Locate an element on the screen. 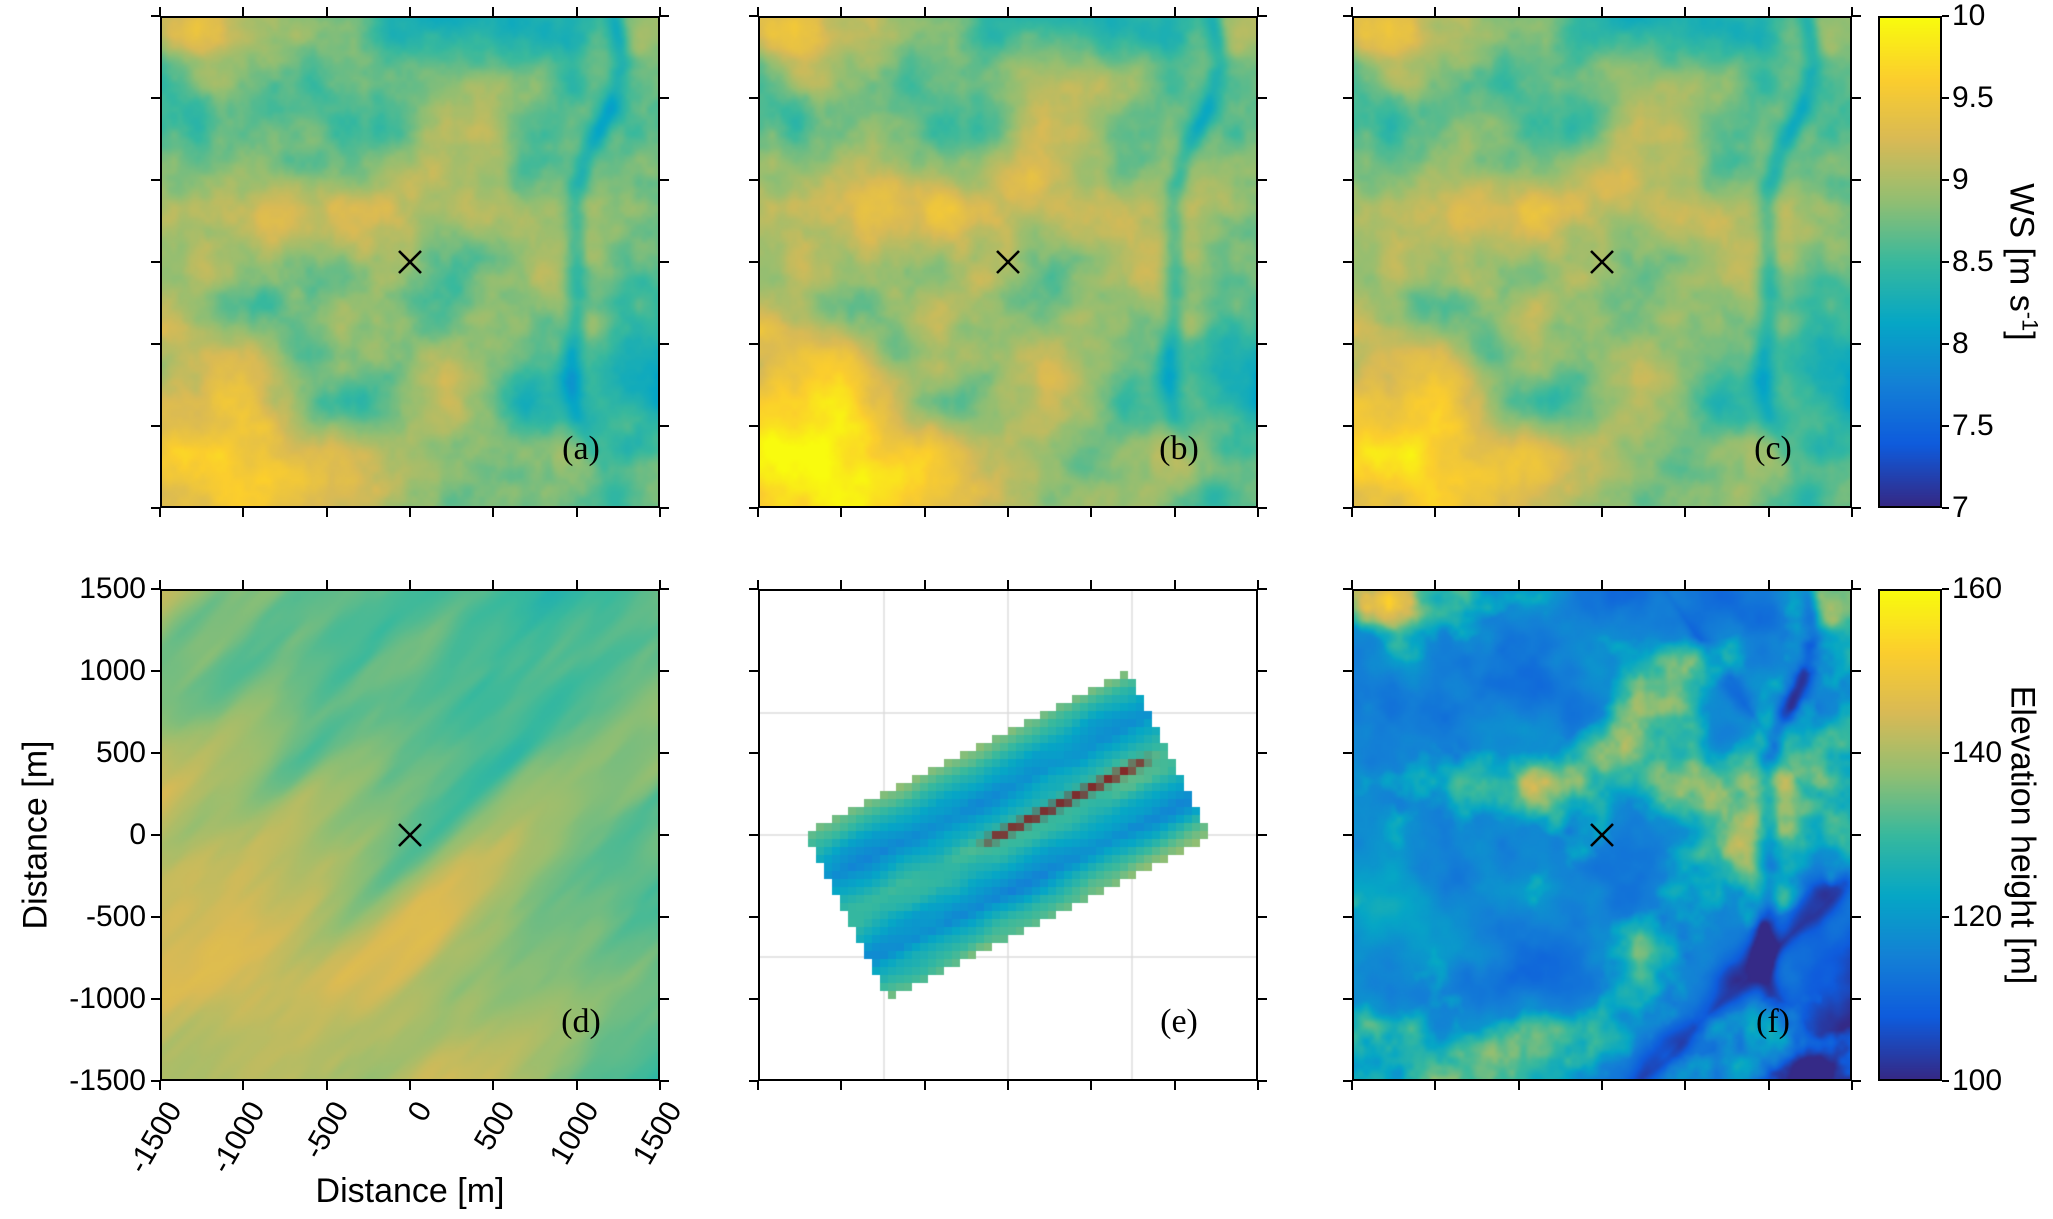 Image resolution: width=2053 pixels, height=1219 pixels. elevation-colorbar-title: Elevation height [m] is located at coordinates (2022, 835).